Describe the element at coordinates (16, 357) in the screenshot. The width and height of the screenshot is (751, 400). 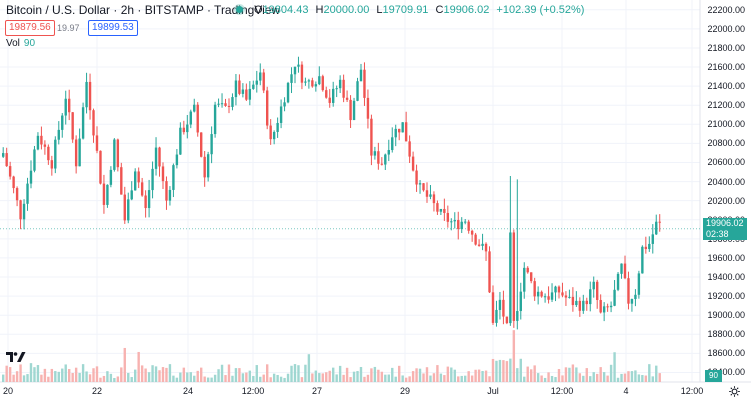
I see `tradingview-logo-icon` at that location.